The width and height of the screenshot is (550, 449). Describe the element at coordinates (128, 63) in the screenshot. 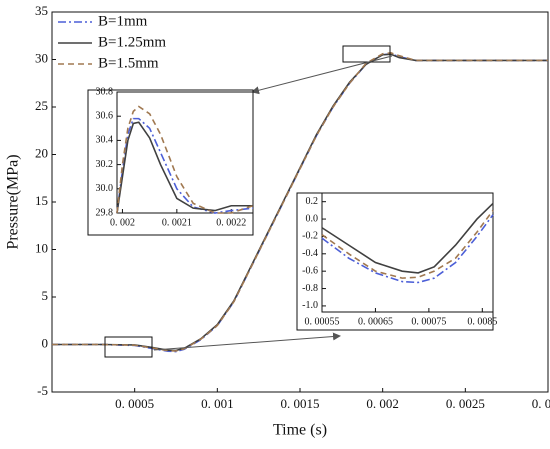

I see `legend-label: B=1.5mm` at that location.